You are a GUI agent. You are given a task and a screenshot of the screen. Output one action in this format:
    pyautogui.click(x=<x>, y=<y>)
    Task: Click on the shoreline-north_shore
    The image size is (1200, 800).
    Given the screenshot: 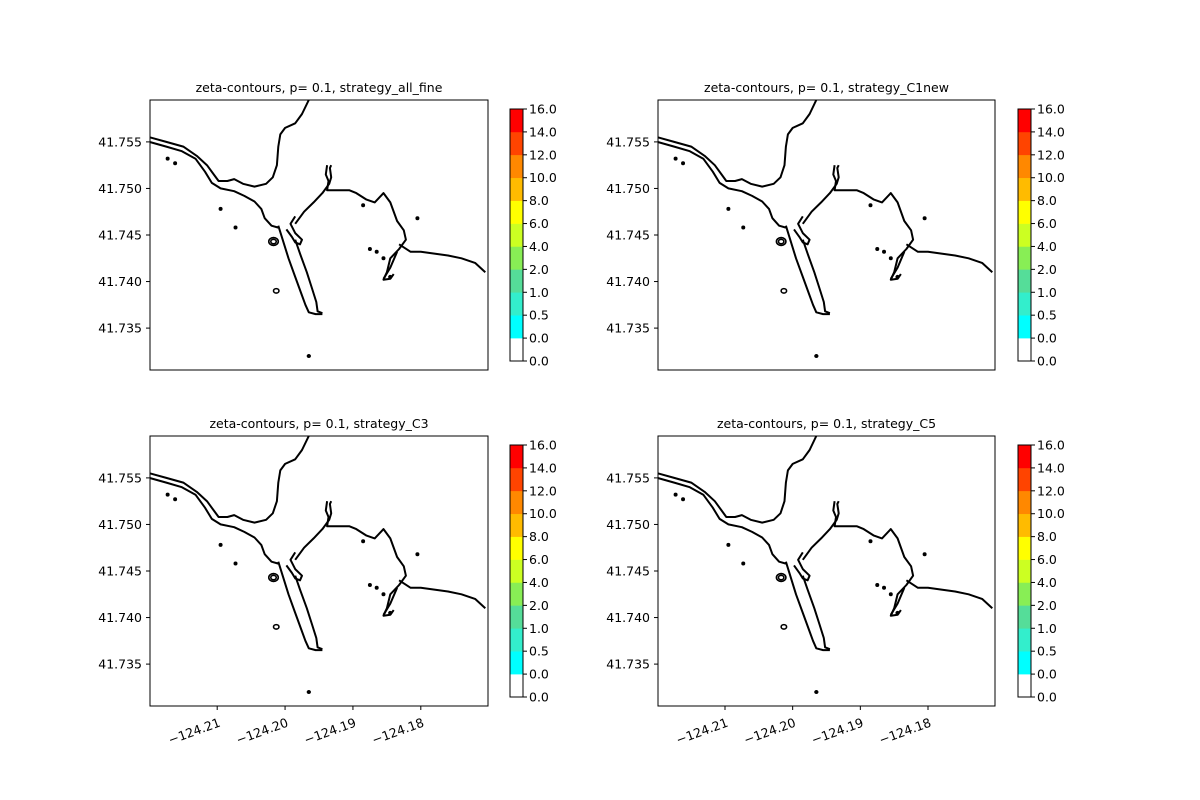 What is the action you would take?
    pyautogui.click(x=230, y=144)
    